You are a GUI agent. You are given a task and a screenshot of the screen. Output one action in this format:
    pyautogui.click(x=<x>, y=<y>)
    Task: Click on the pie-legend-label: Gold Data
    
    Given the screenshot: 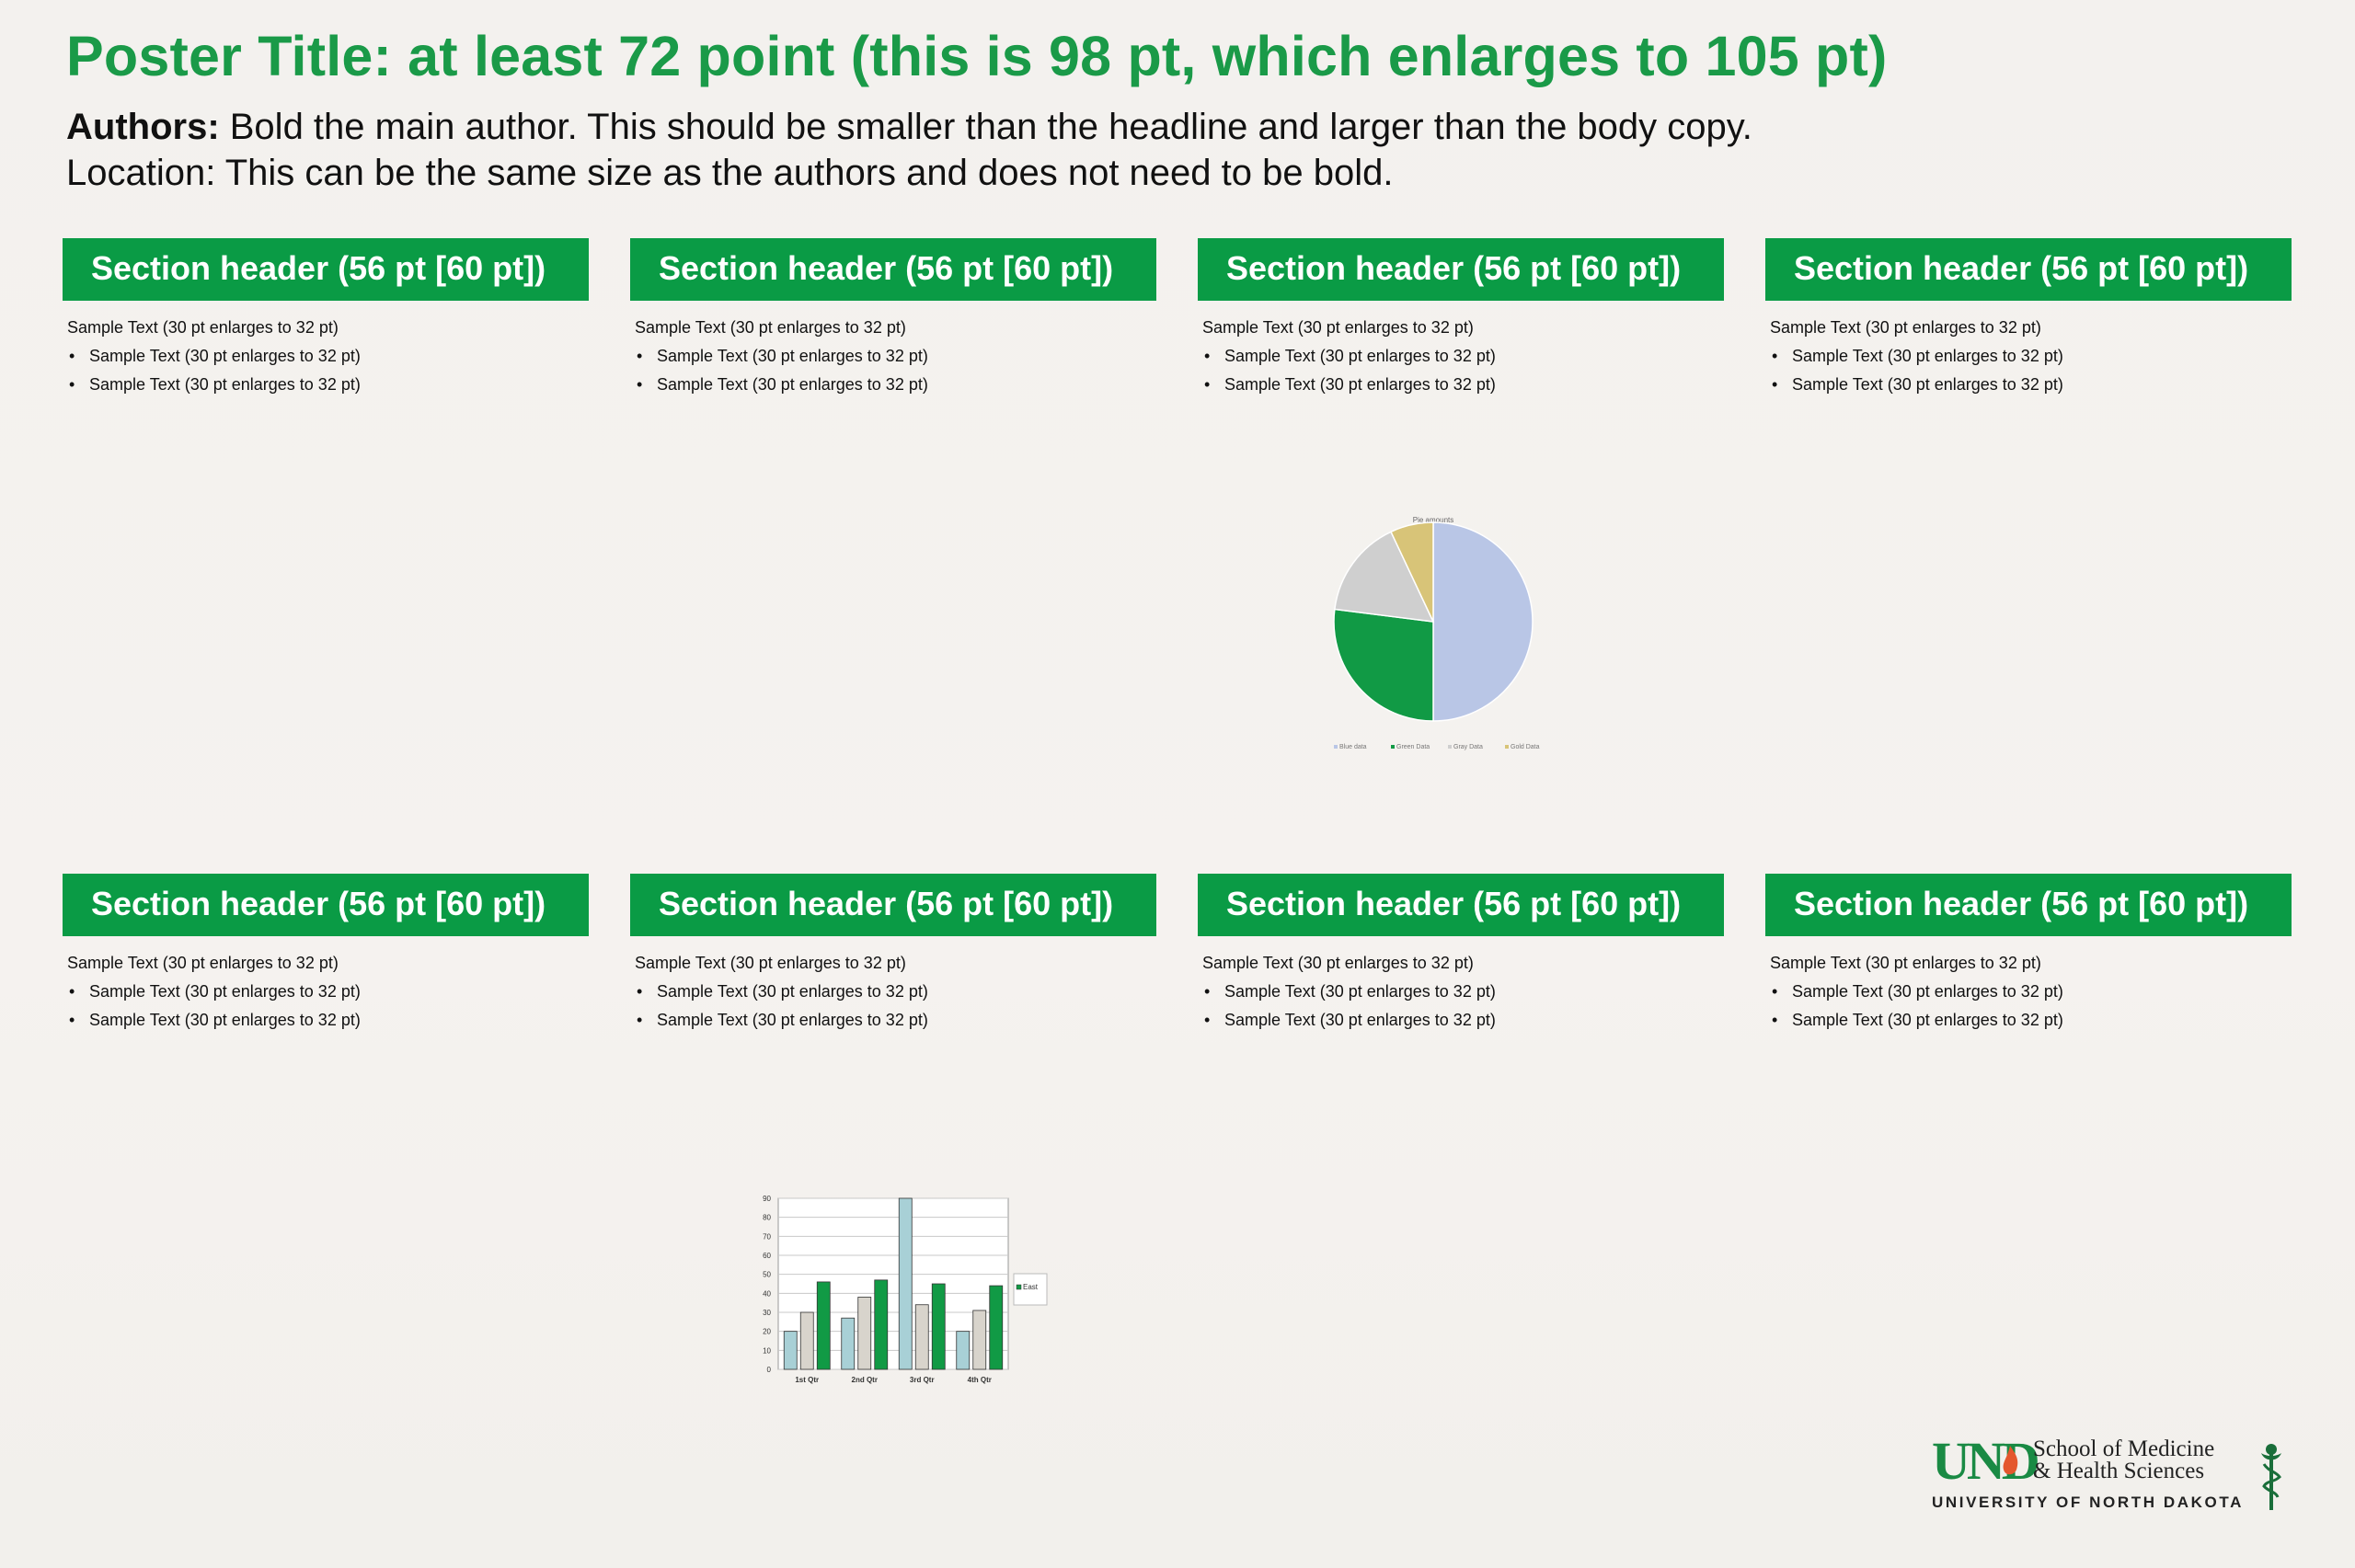 What is the action you would take?
    pyautogui.click(x=1525, y=747)
    